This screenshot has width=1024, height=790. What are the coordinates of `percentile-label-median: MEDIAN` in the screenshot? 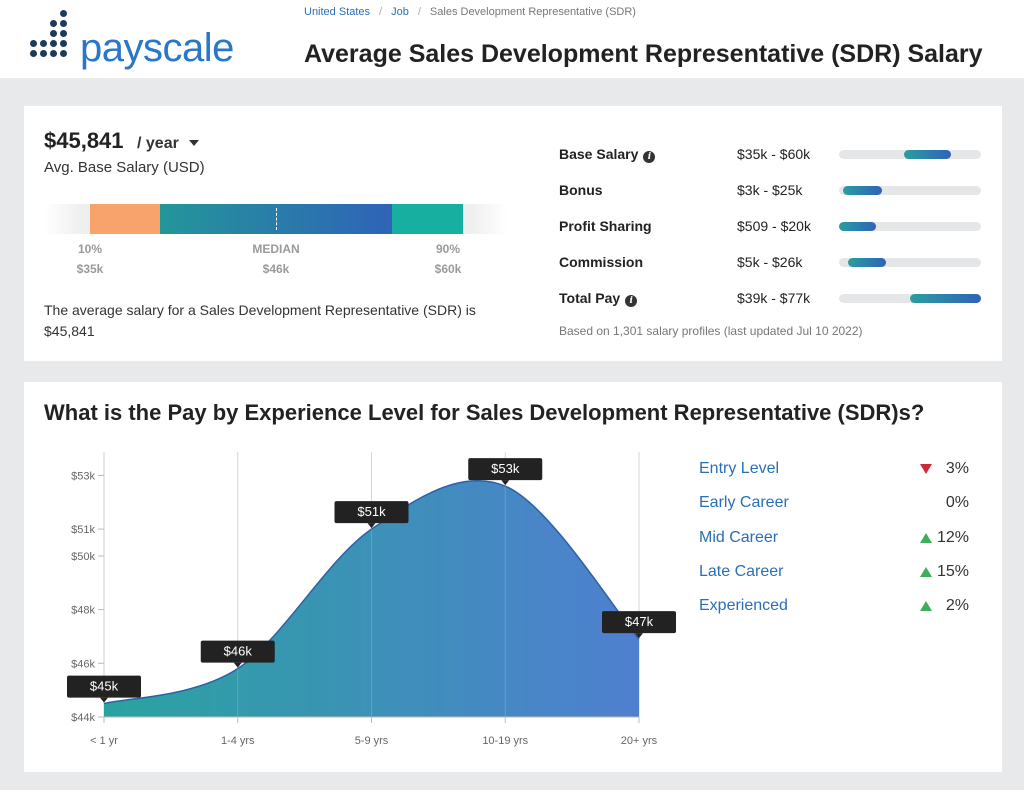 It's located at (276, 249).